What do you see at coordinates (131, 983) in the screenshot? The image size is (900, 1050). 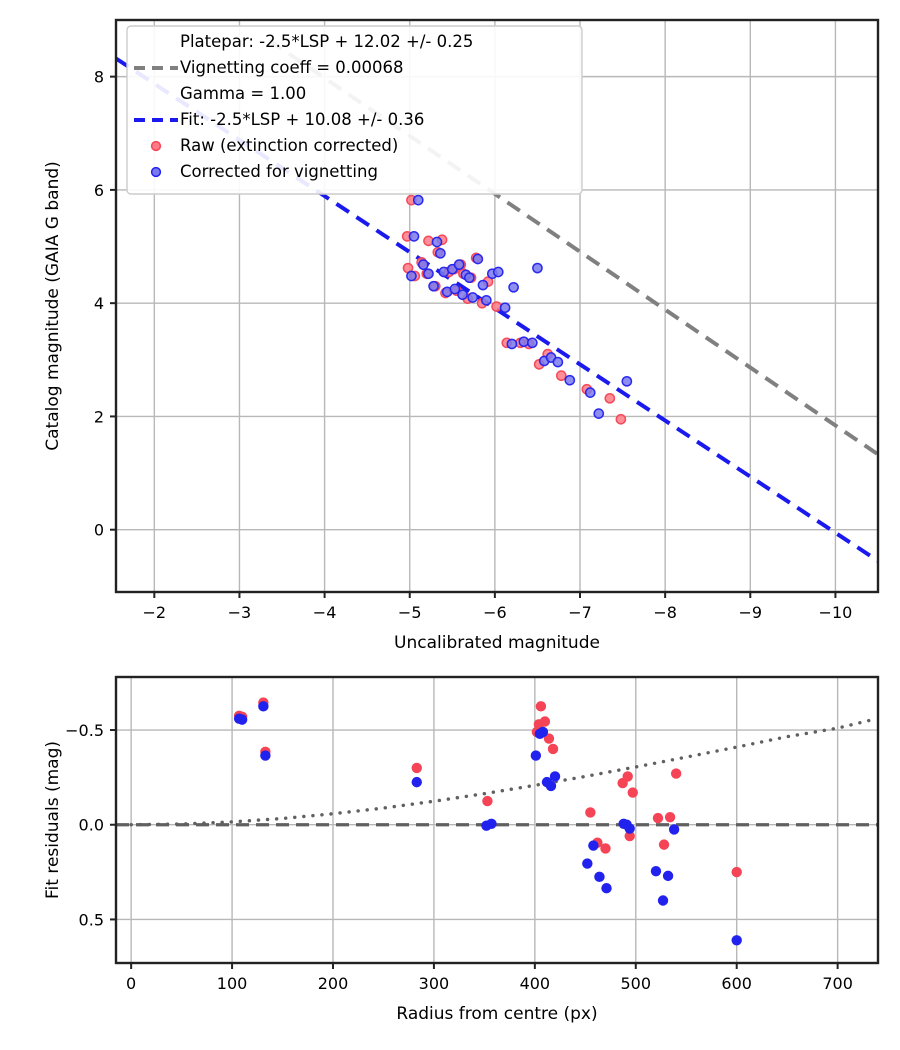 I see `x-tick-label: 0` at bounding box center [131, 983].